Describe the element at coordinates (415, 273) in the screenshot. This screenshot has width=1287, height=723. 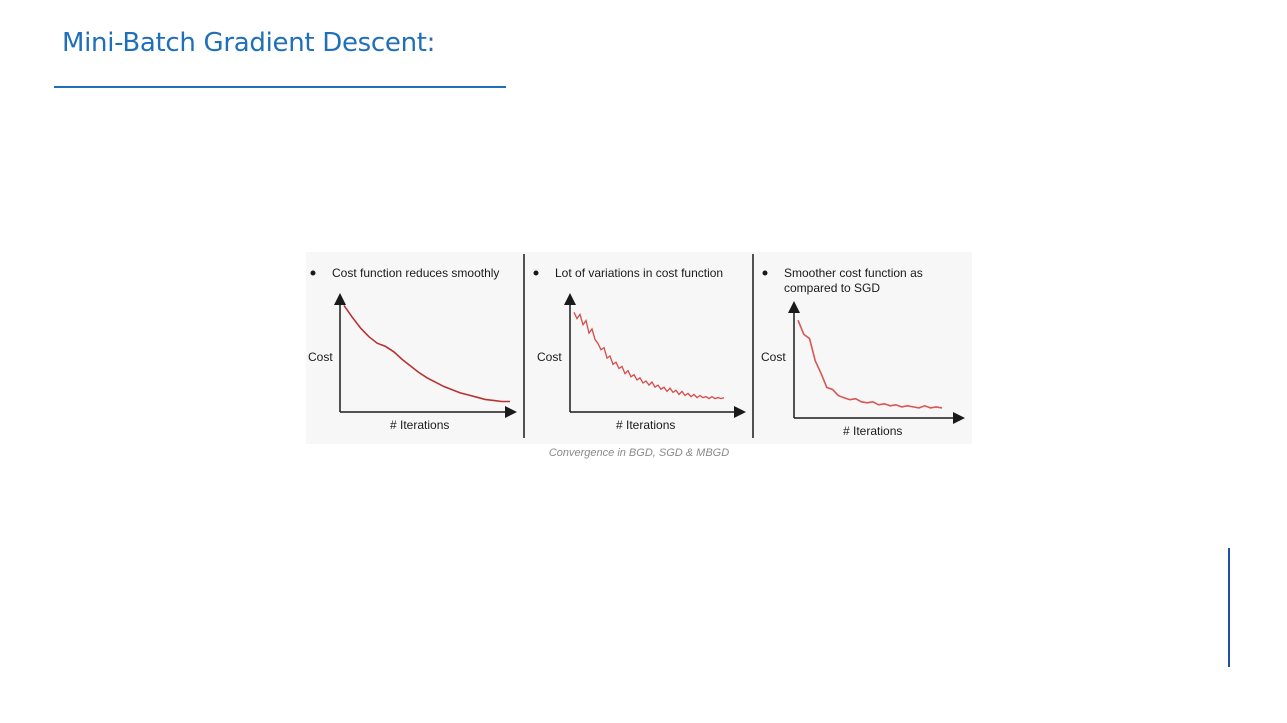
I see `bullet-text-bgd: Cost function reduces smoothly` at that location.